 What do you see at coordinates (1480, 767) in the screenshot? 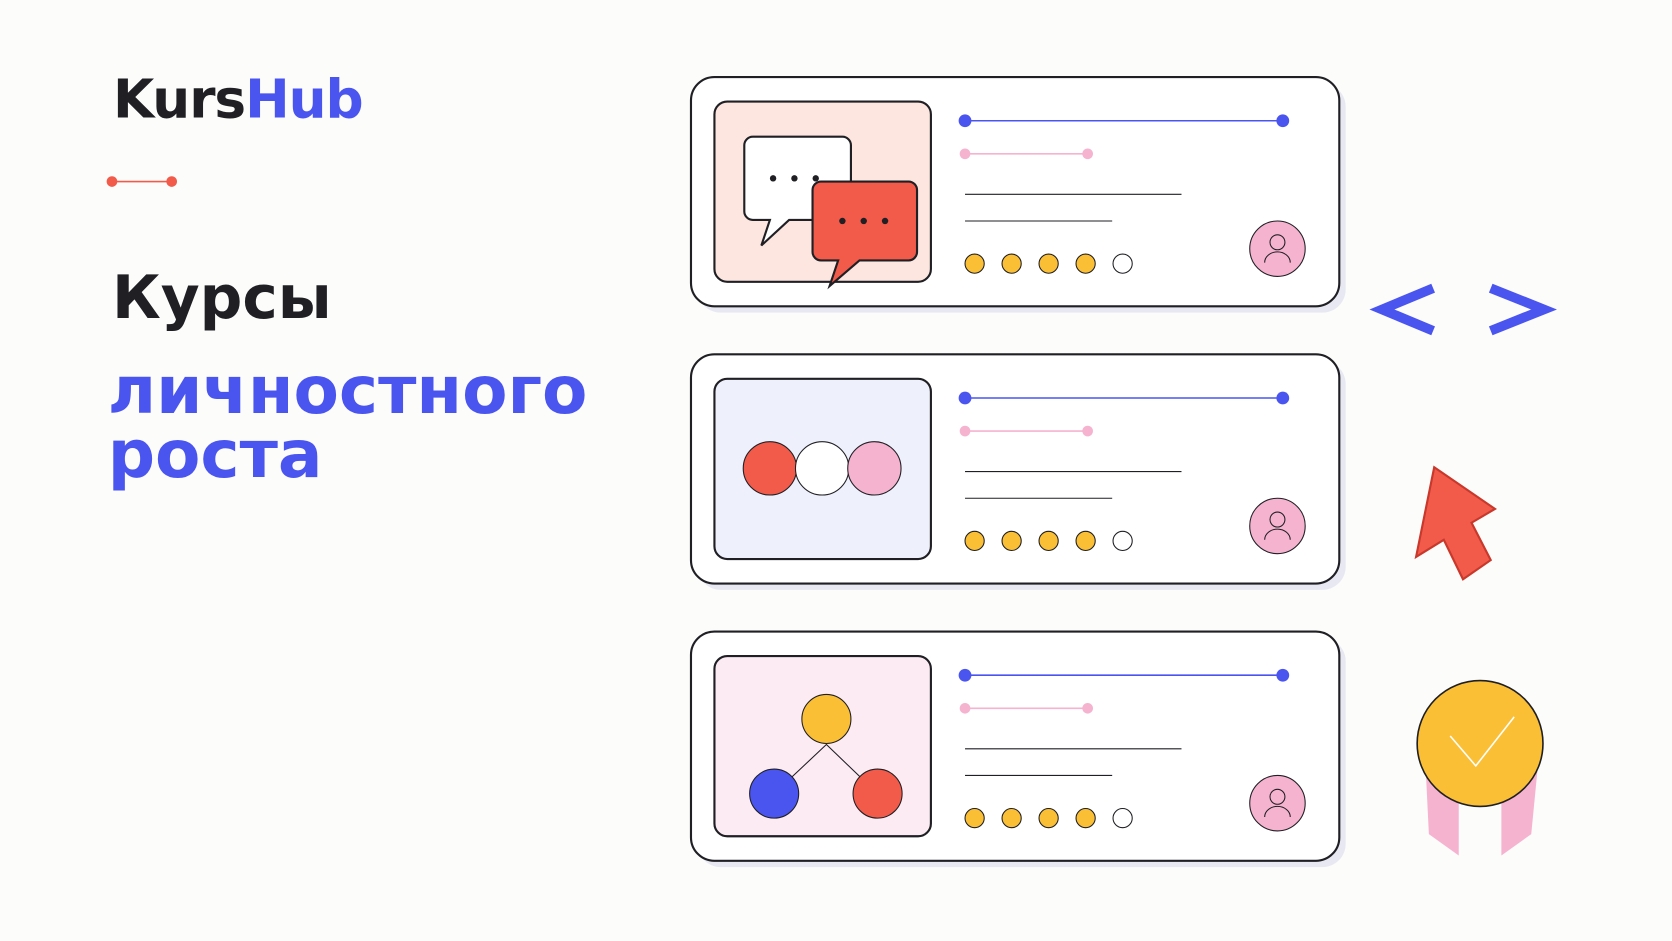
I see `medal-icon` at bounding box center [1480, 767].